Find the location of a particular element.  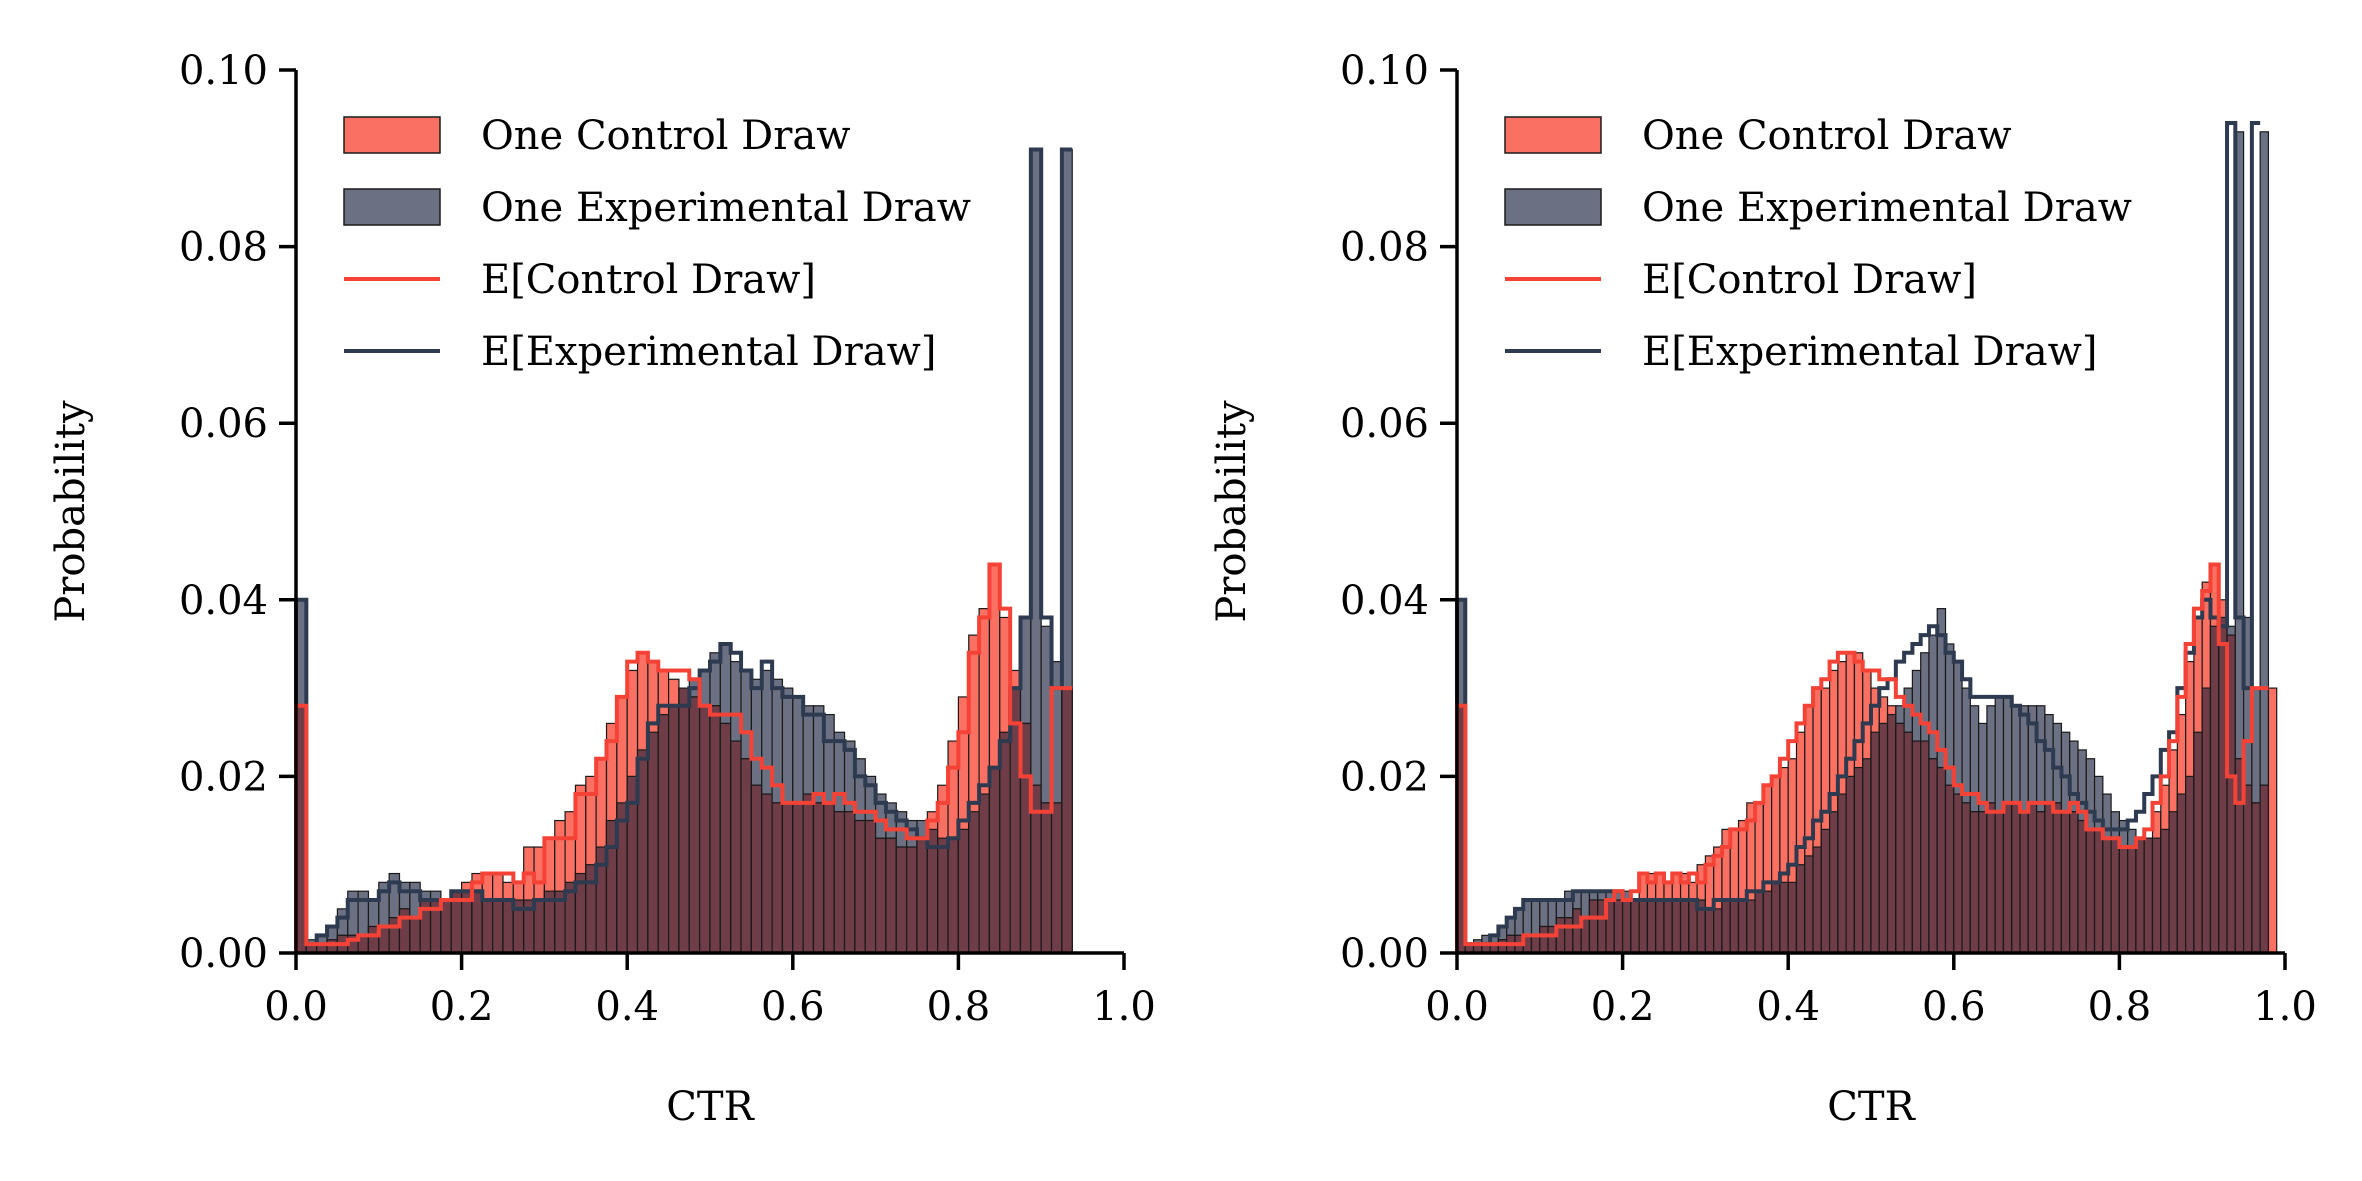

control-draw-bar is located at coordinates (2272, 820).